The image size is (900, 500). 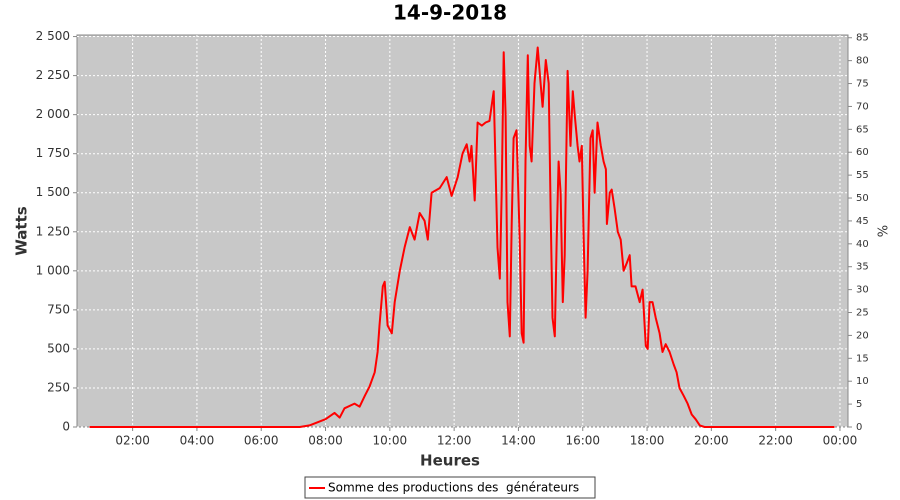 I want to click on y2-tick-label: 0, so click(x=859, y=427).